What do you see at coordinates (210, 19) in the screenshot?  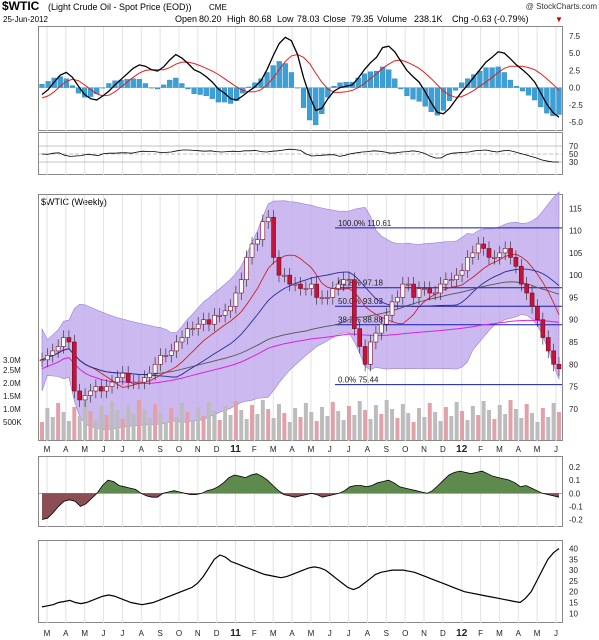 I see `open-value: 80.20` at bounding box center [210, 19].